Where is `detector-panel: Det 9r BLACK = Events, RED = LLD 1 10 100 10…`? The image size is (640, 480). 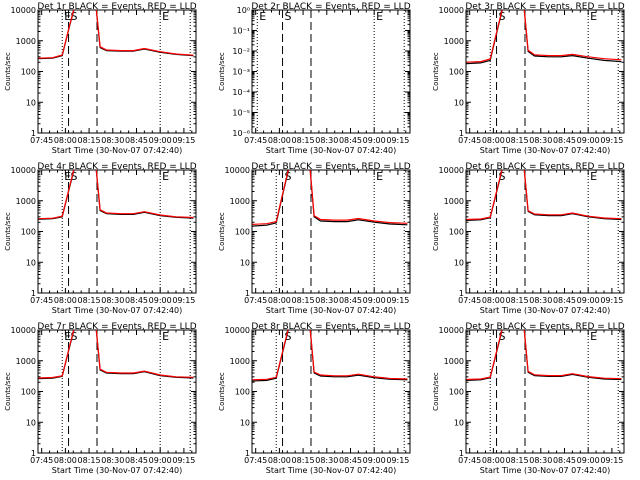 detector-panel: Det 9r BLACK = Events, RED = LLD 1 10 100 10… is located at coordinates (528, 398).